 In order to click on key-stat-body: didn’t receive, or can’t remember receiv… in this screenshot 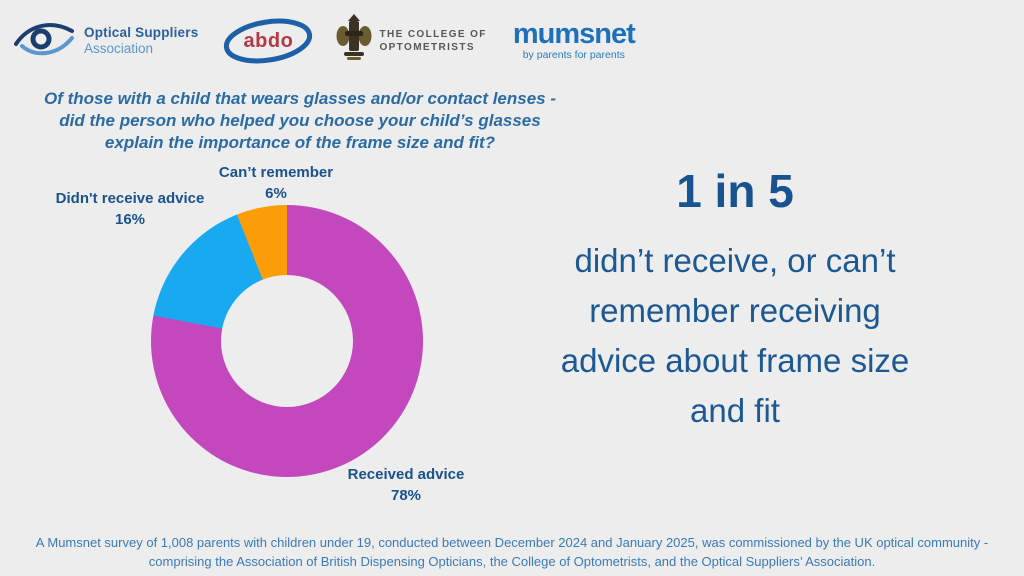, I will do `click(735, 335)`.